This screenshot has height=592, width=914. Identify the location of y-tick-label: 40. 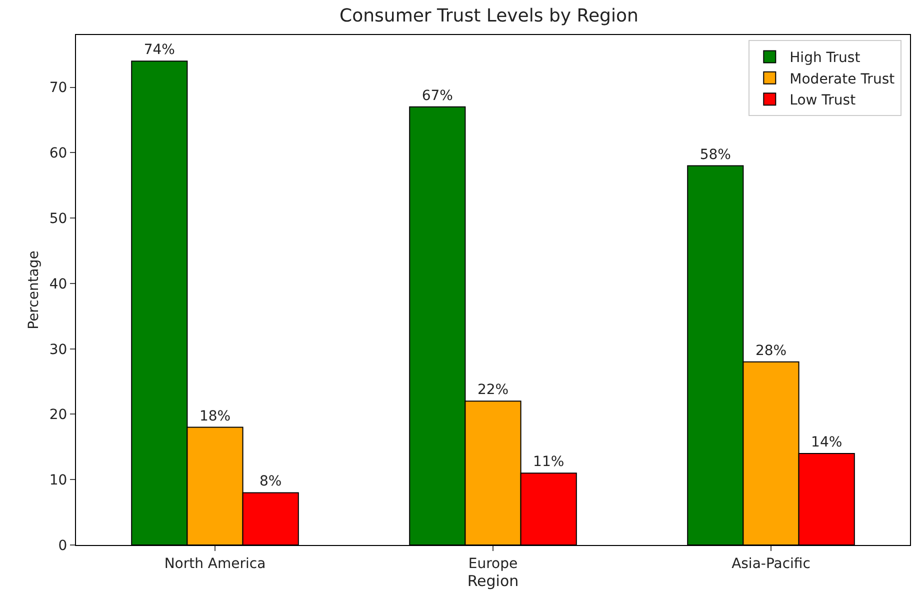
(58, 284).